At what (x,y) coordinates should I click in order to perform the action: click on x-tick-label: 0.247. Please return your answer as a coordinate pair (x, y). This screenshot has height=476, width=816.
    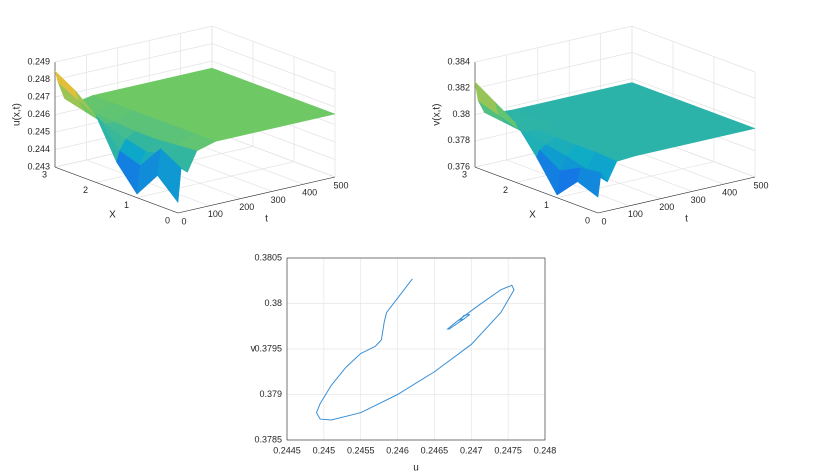
    Looking at the image, I should click on (471, 450).